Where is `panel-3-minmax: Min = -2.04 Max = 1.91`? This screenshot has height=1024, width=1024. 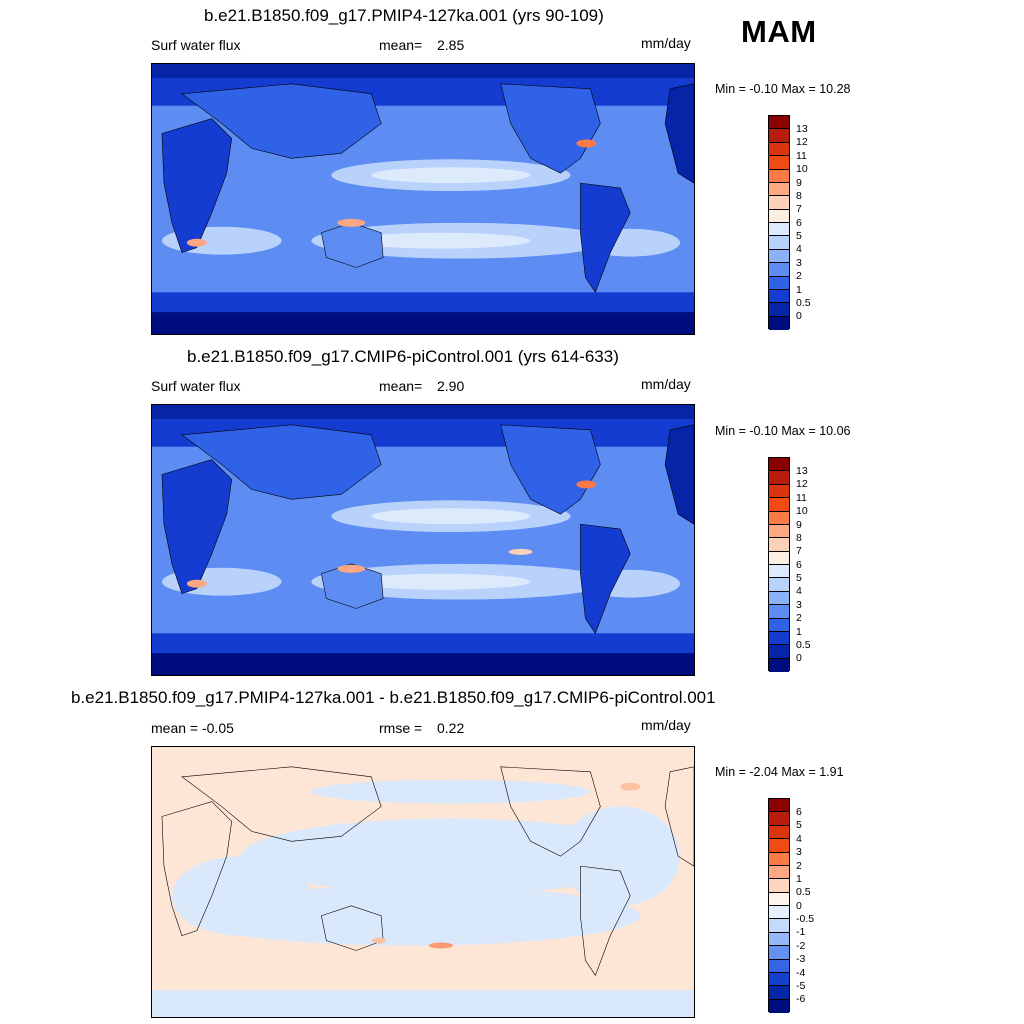 panel-3-minmax: Min = -2.04 Max = 1.91 is located at coordinates (779, 772).